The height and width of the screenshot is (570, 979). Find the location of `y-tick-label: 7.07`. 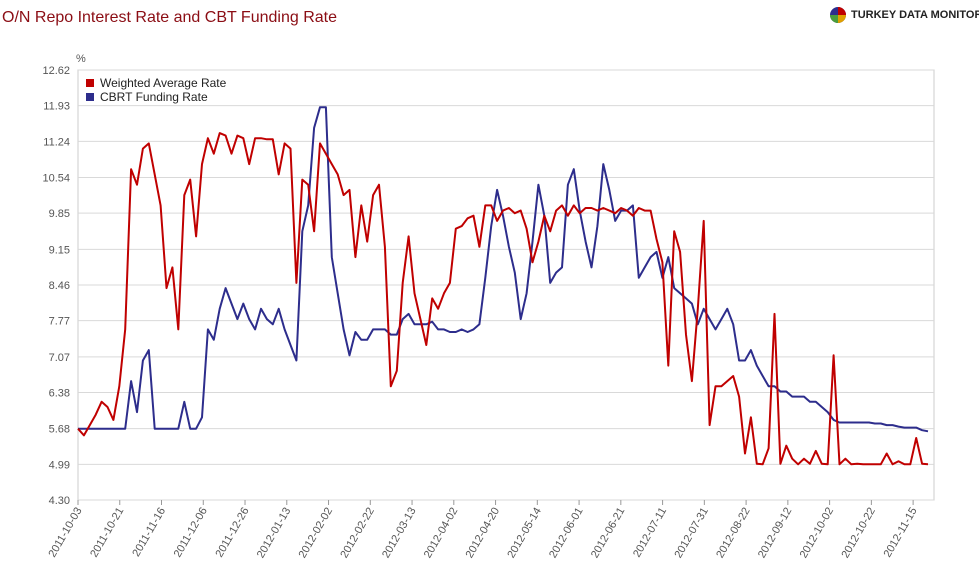

y-tick-label: 7.07 is located at coordinates (59, 358).